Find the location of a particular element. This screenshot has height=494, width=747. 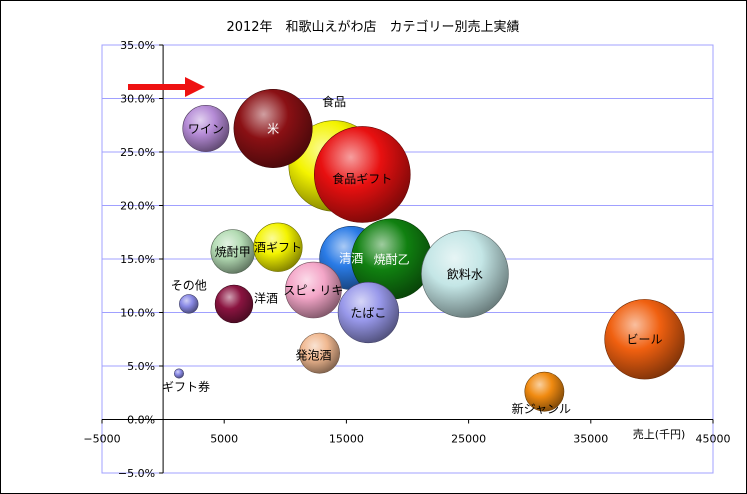

y-tick-label-2: 5.0% is located at coordinates (141, 366).